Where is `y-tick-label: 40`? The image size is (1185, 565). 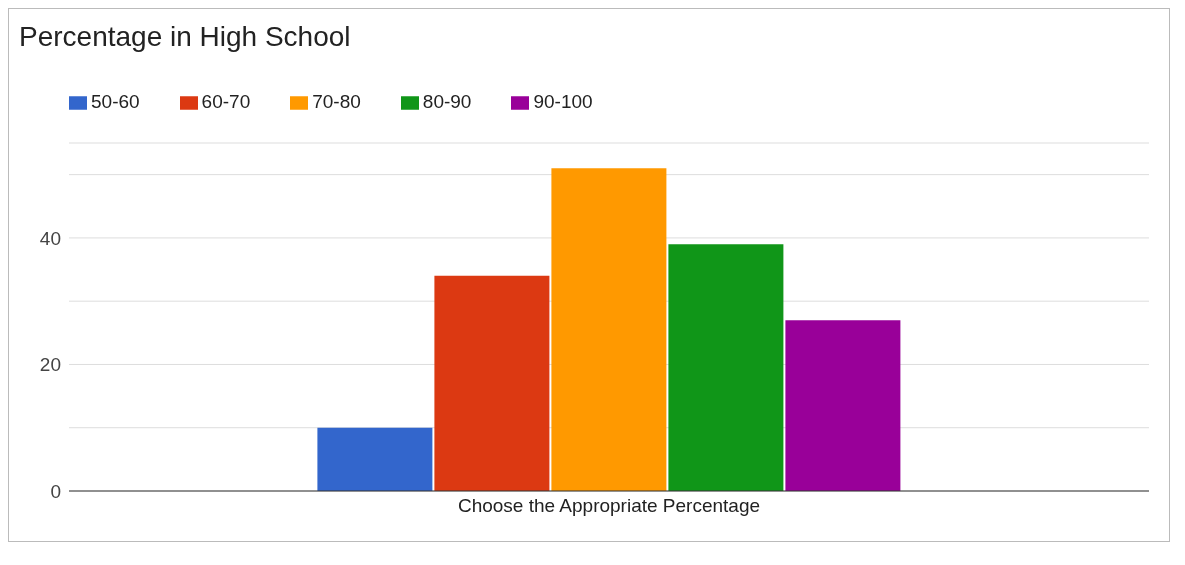
y-tick-label: 40 is located at coordinates (50, 238).